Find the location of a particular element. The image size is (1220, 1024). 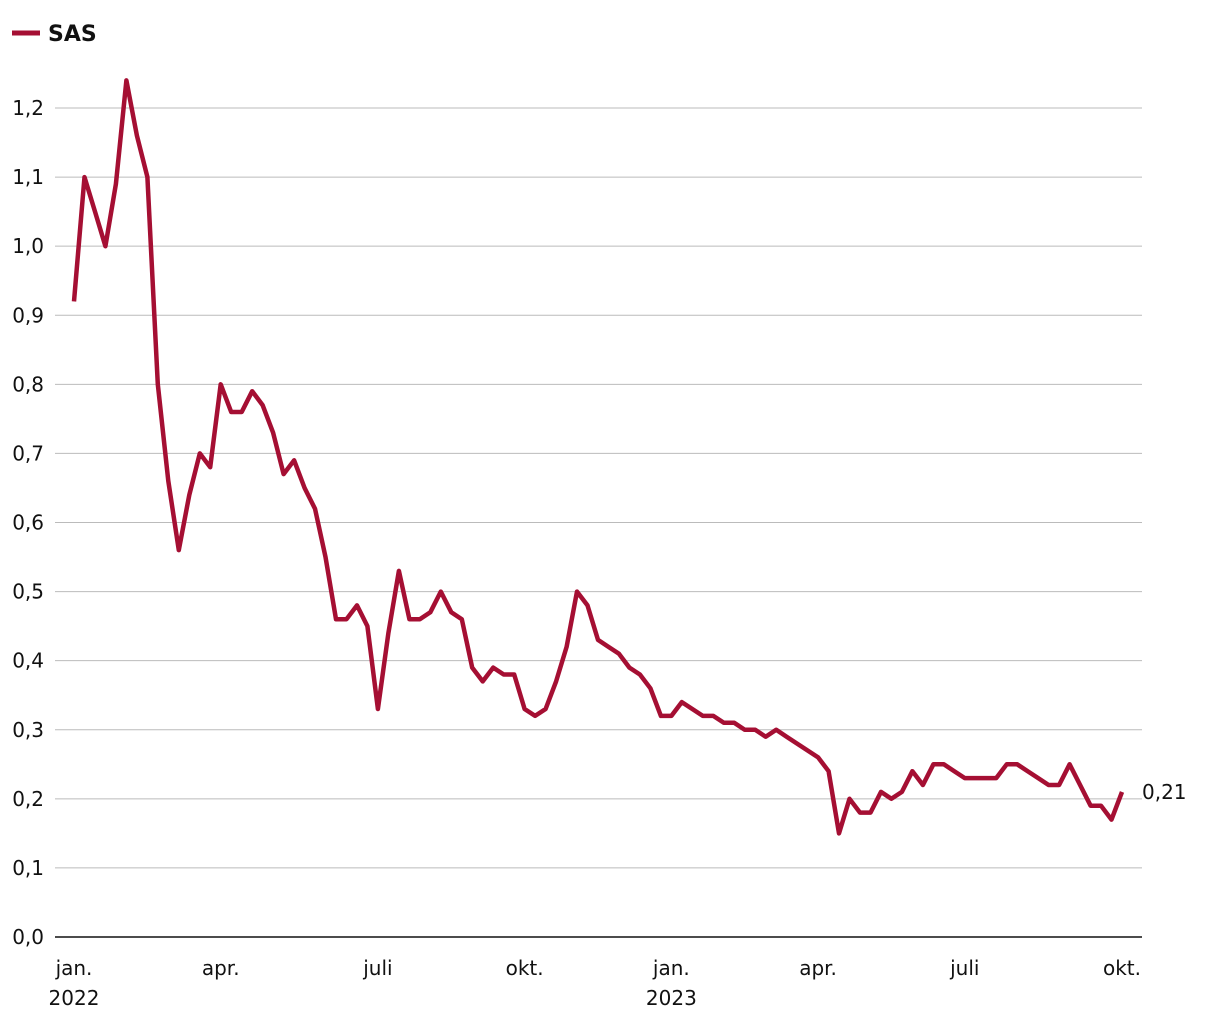

x-tick-label: jan. 2023 is located at coordinates (671, 983).